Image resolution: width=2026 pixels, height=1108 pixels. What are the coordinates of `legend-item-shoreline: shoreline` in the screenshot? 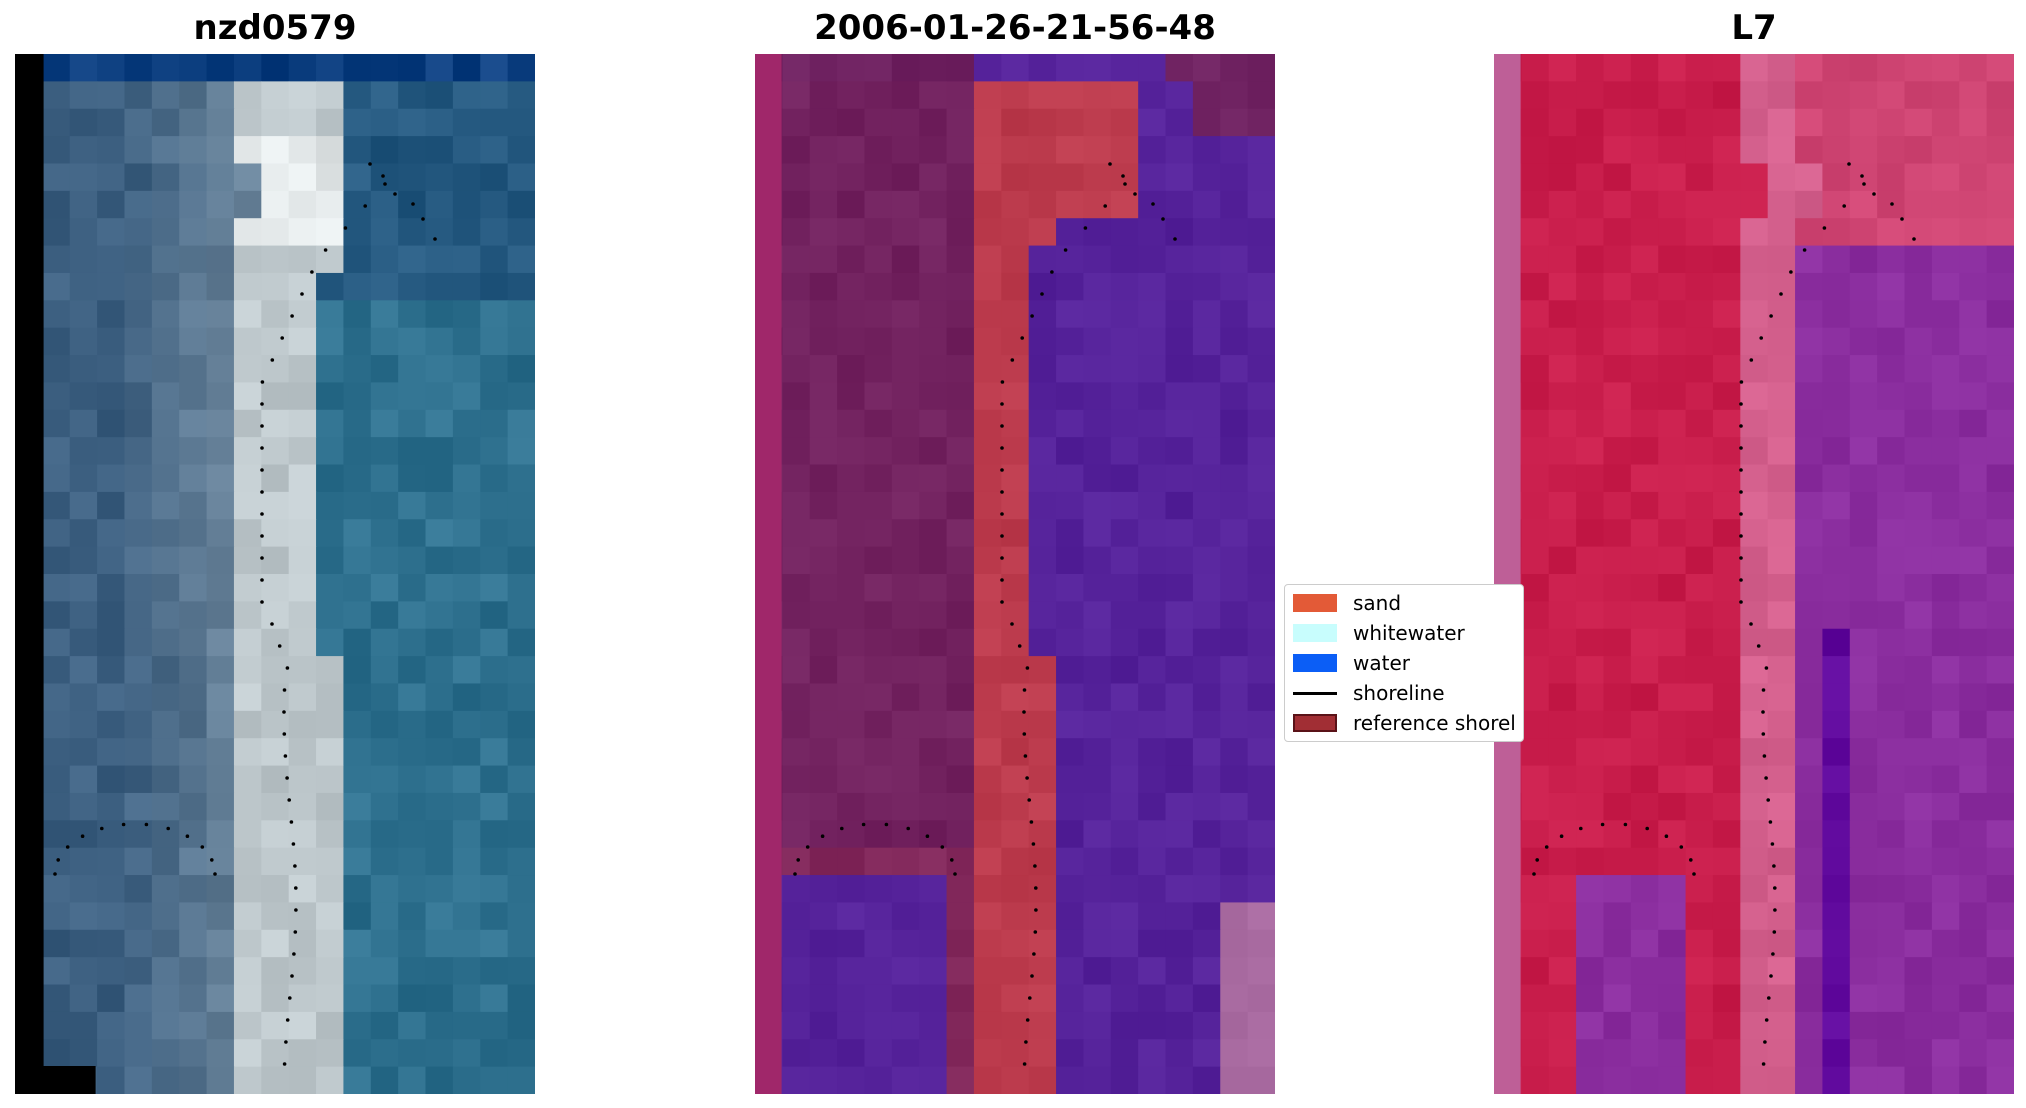 It's located at (1369, 693).